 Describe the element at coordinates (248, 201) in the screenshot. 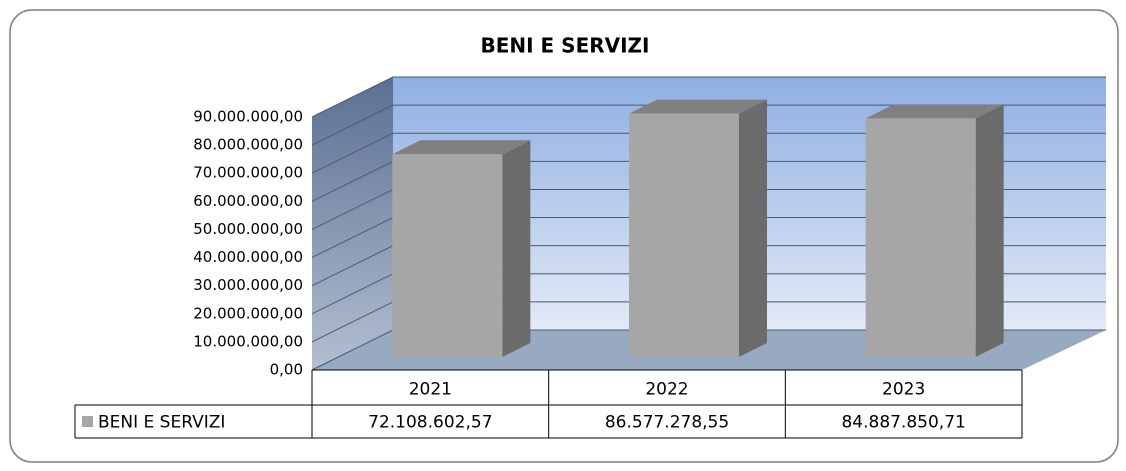

I see `y-tick-label: 60.000.000,00` at that location.